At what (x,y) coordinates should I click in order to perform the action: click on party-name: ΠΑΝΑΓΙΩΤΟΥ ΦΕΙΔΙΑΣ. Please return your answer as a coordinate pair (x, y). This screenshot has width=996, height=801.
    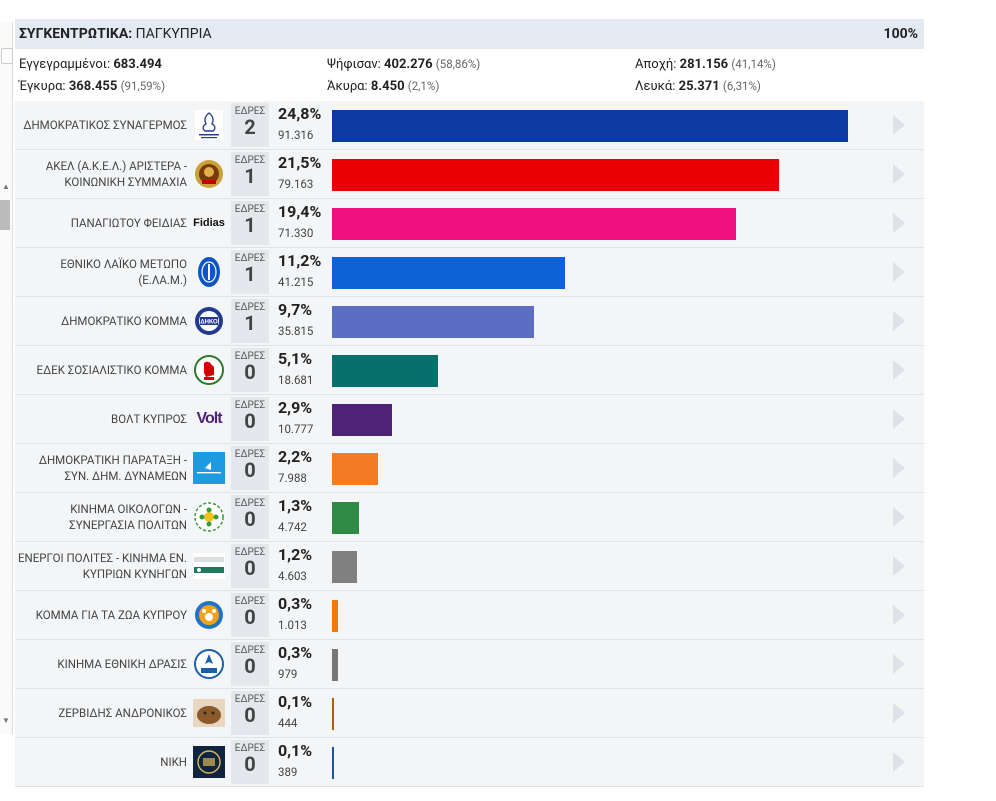
    Looking at the image, I should click on (128, 223).